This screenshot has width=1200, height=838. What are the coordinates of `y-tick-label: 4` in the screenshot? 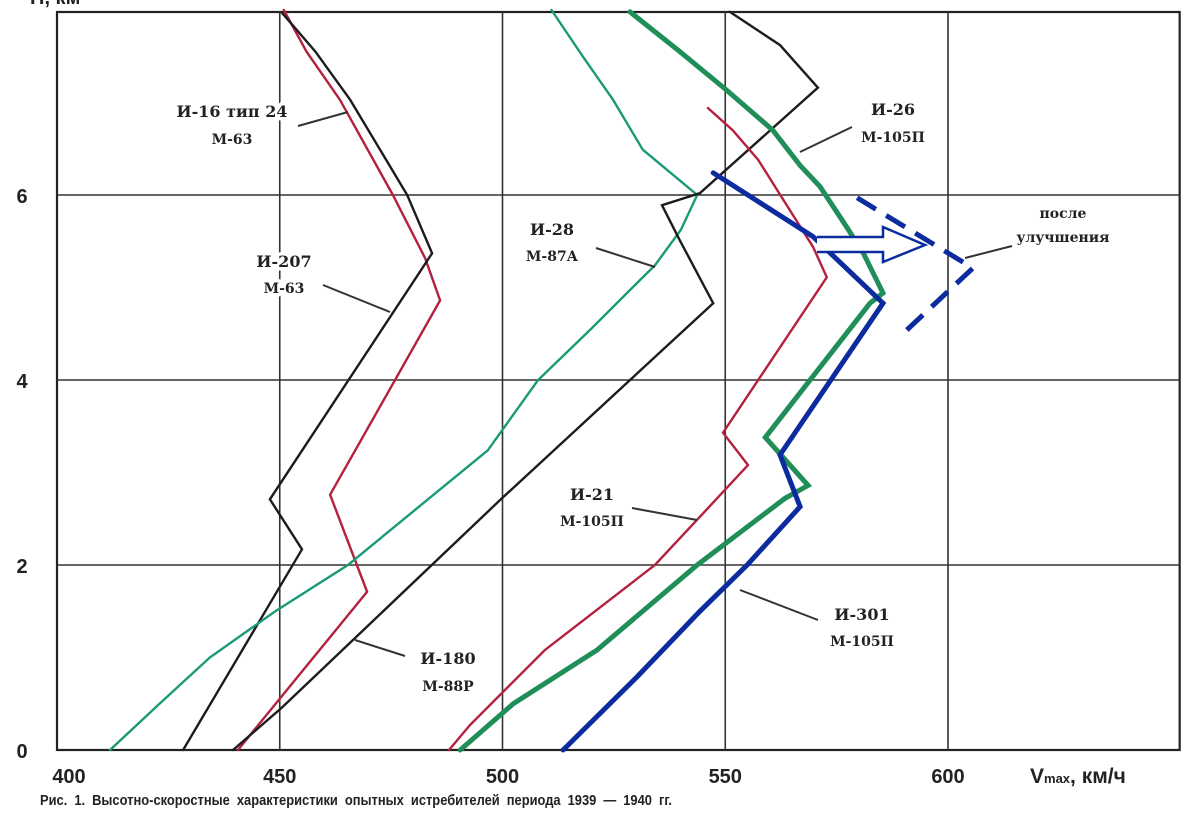 It's located at (22, 382).